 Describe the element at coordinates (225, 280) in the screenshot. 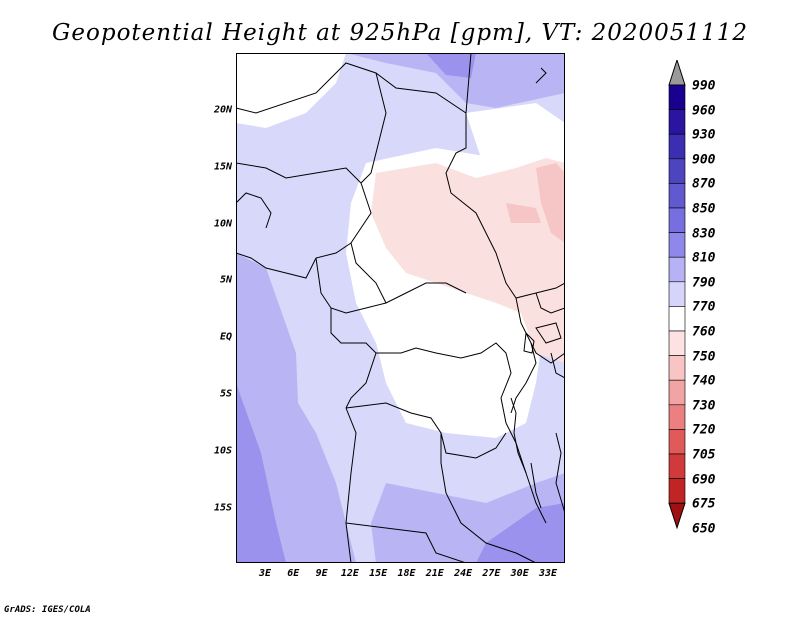

I see `lat-label: 5N` at that location.